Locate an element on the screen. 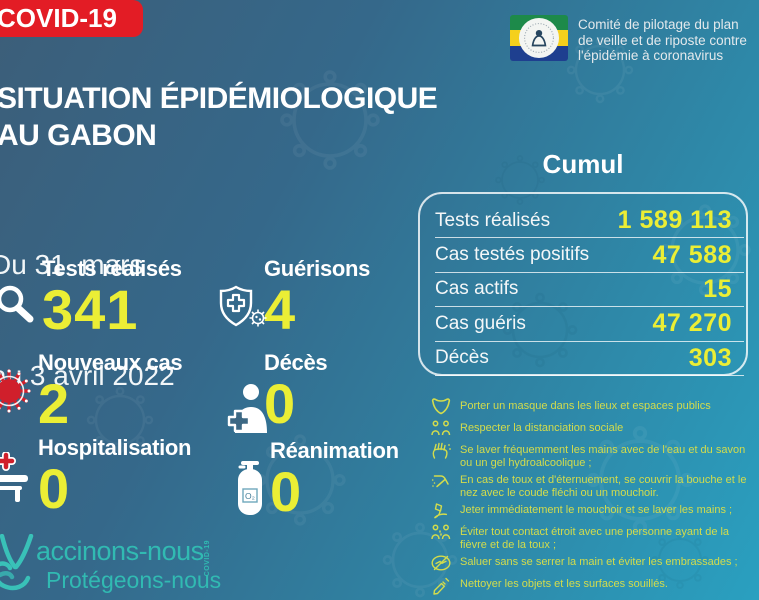 The width and height of the screenshot is (759, 600). stat-label: Tests réalisés is located at coordinates (112, 268).